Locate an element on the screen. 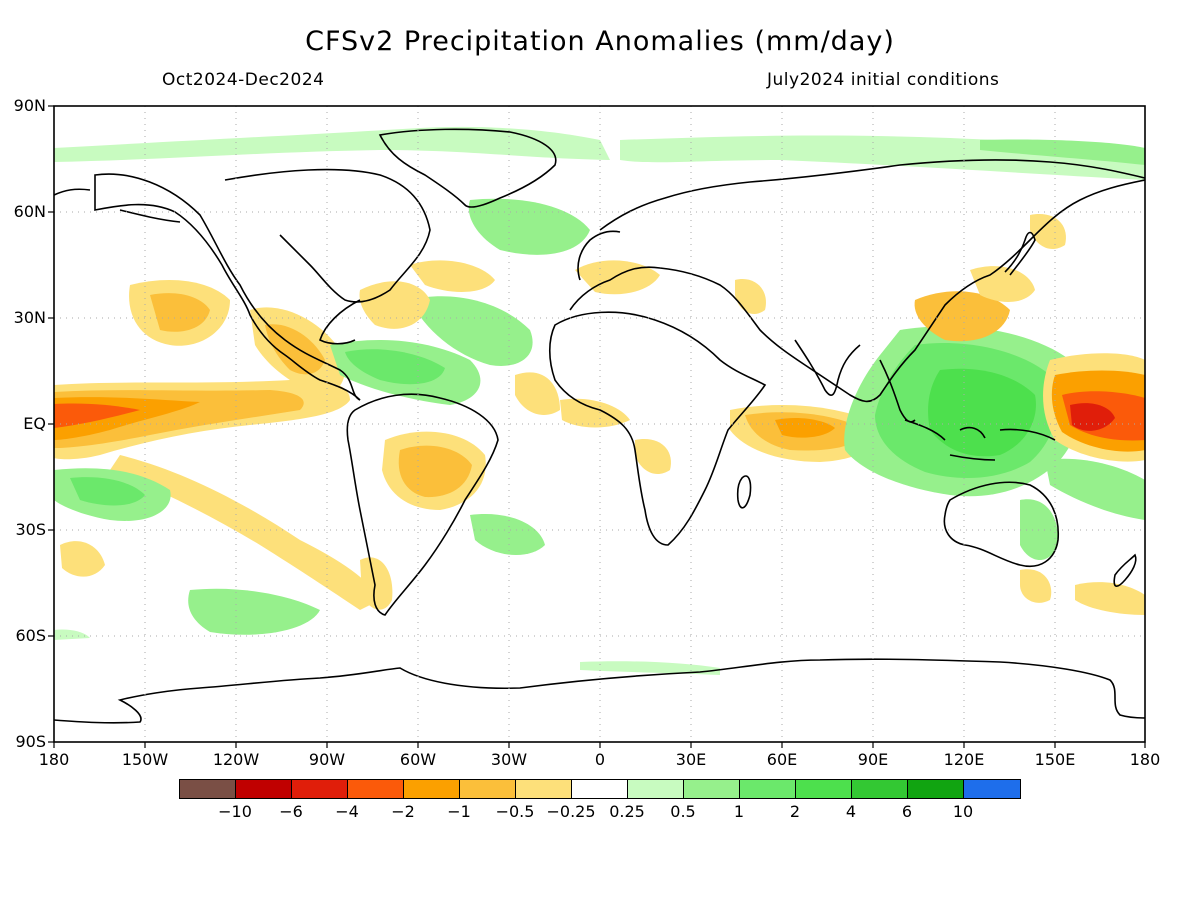 The height and width of the screenshot is (900, 1200). coastline-greenland is located at coordinates (467, 168).